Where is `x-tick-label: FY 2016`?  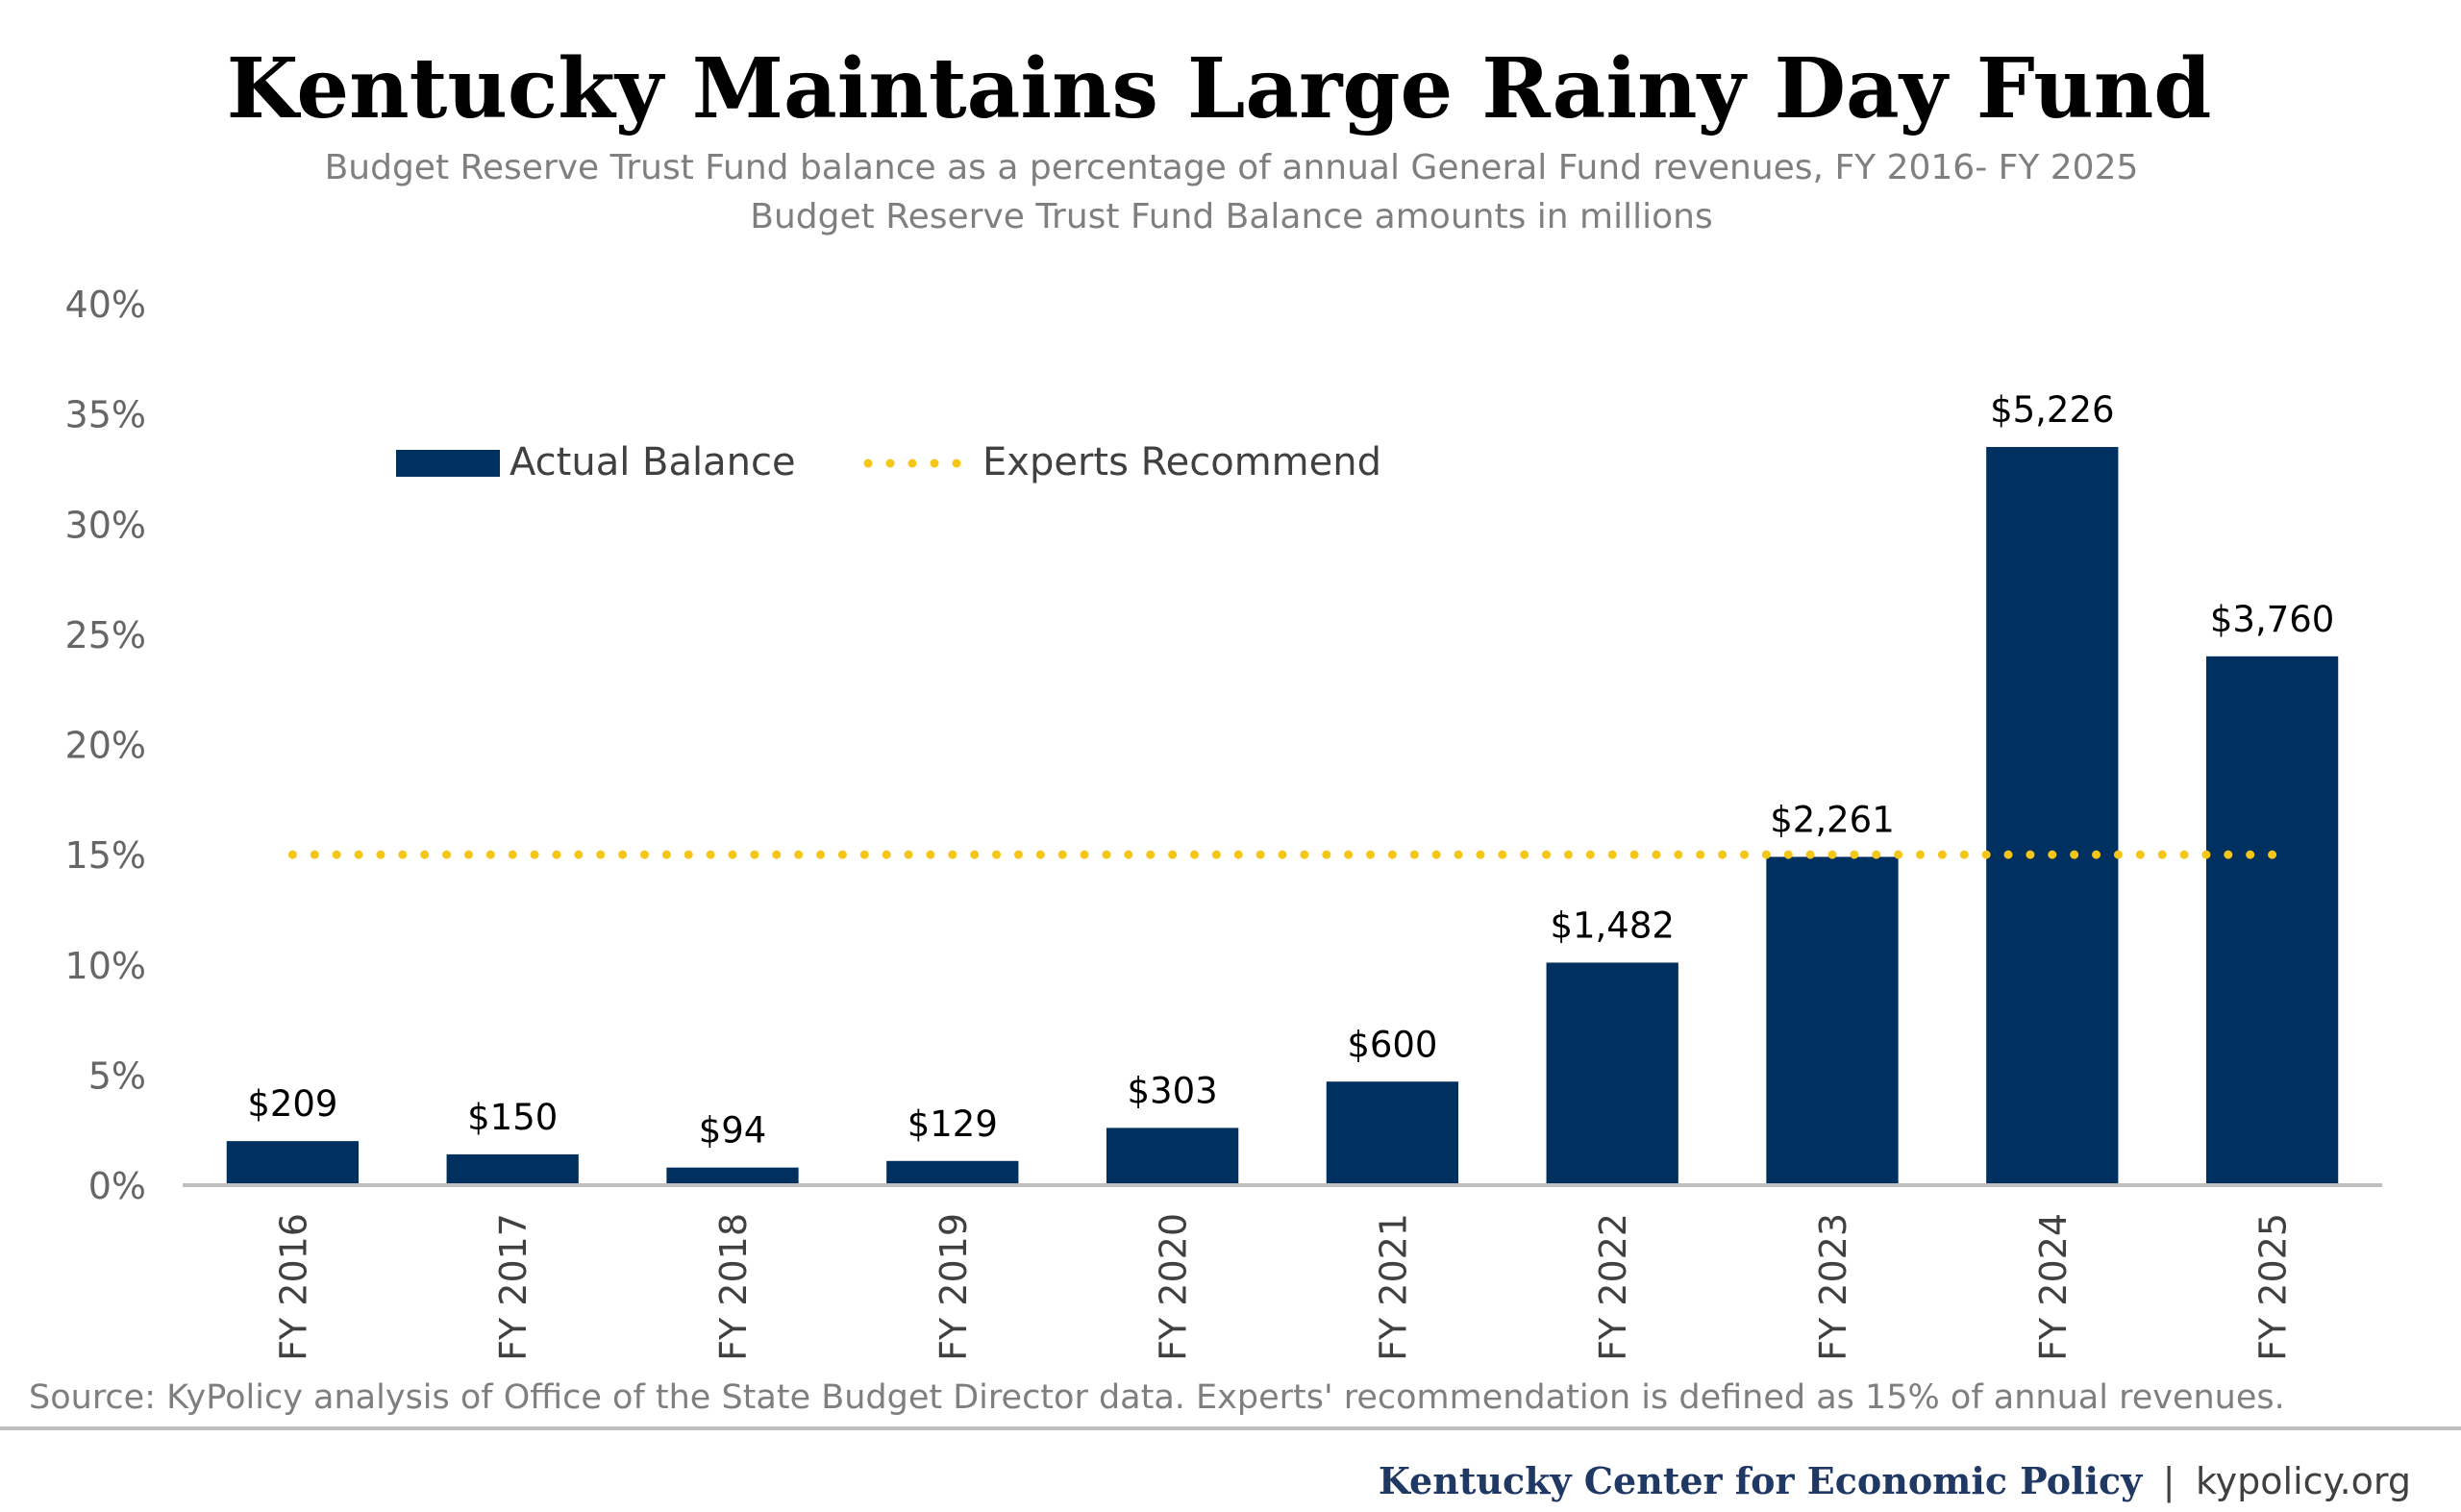 x-tick-label: FY 2016 is located at coordinates (293, 1287).